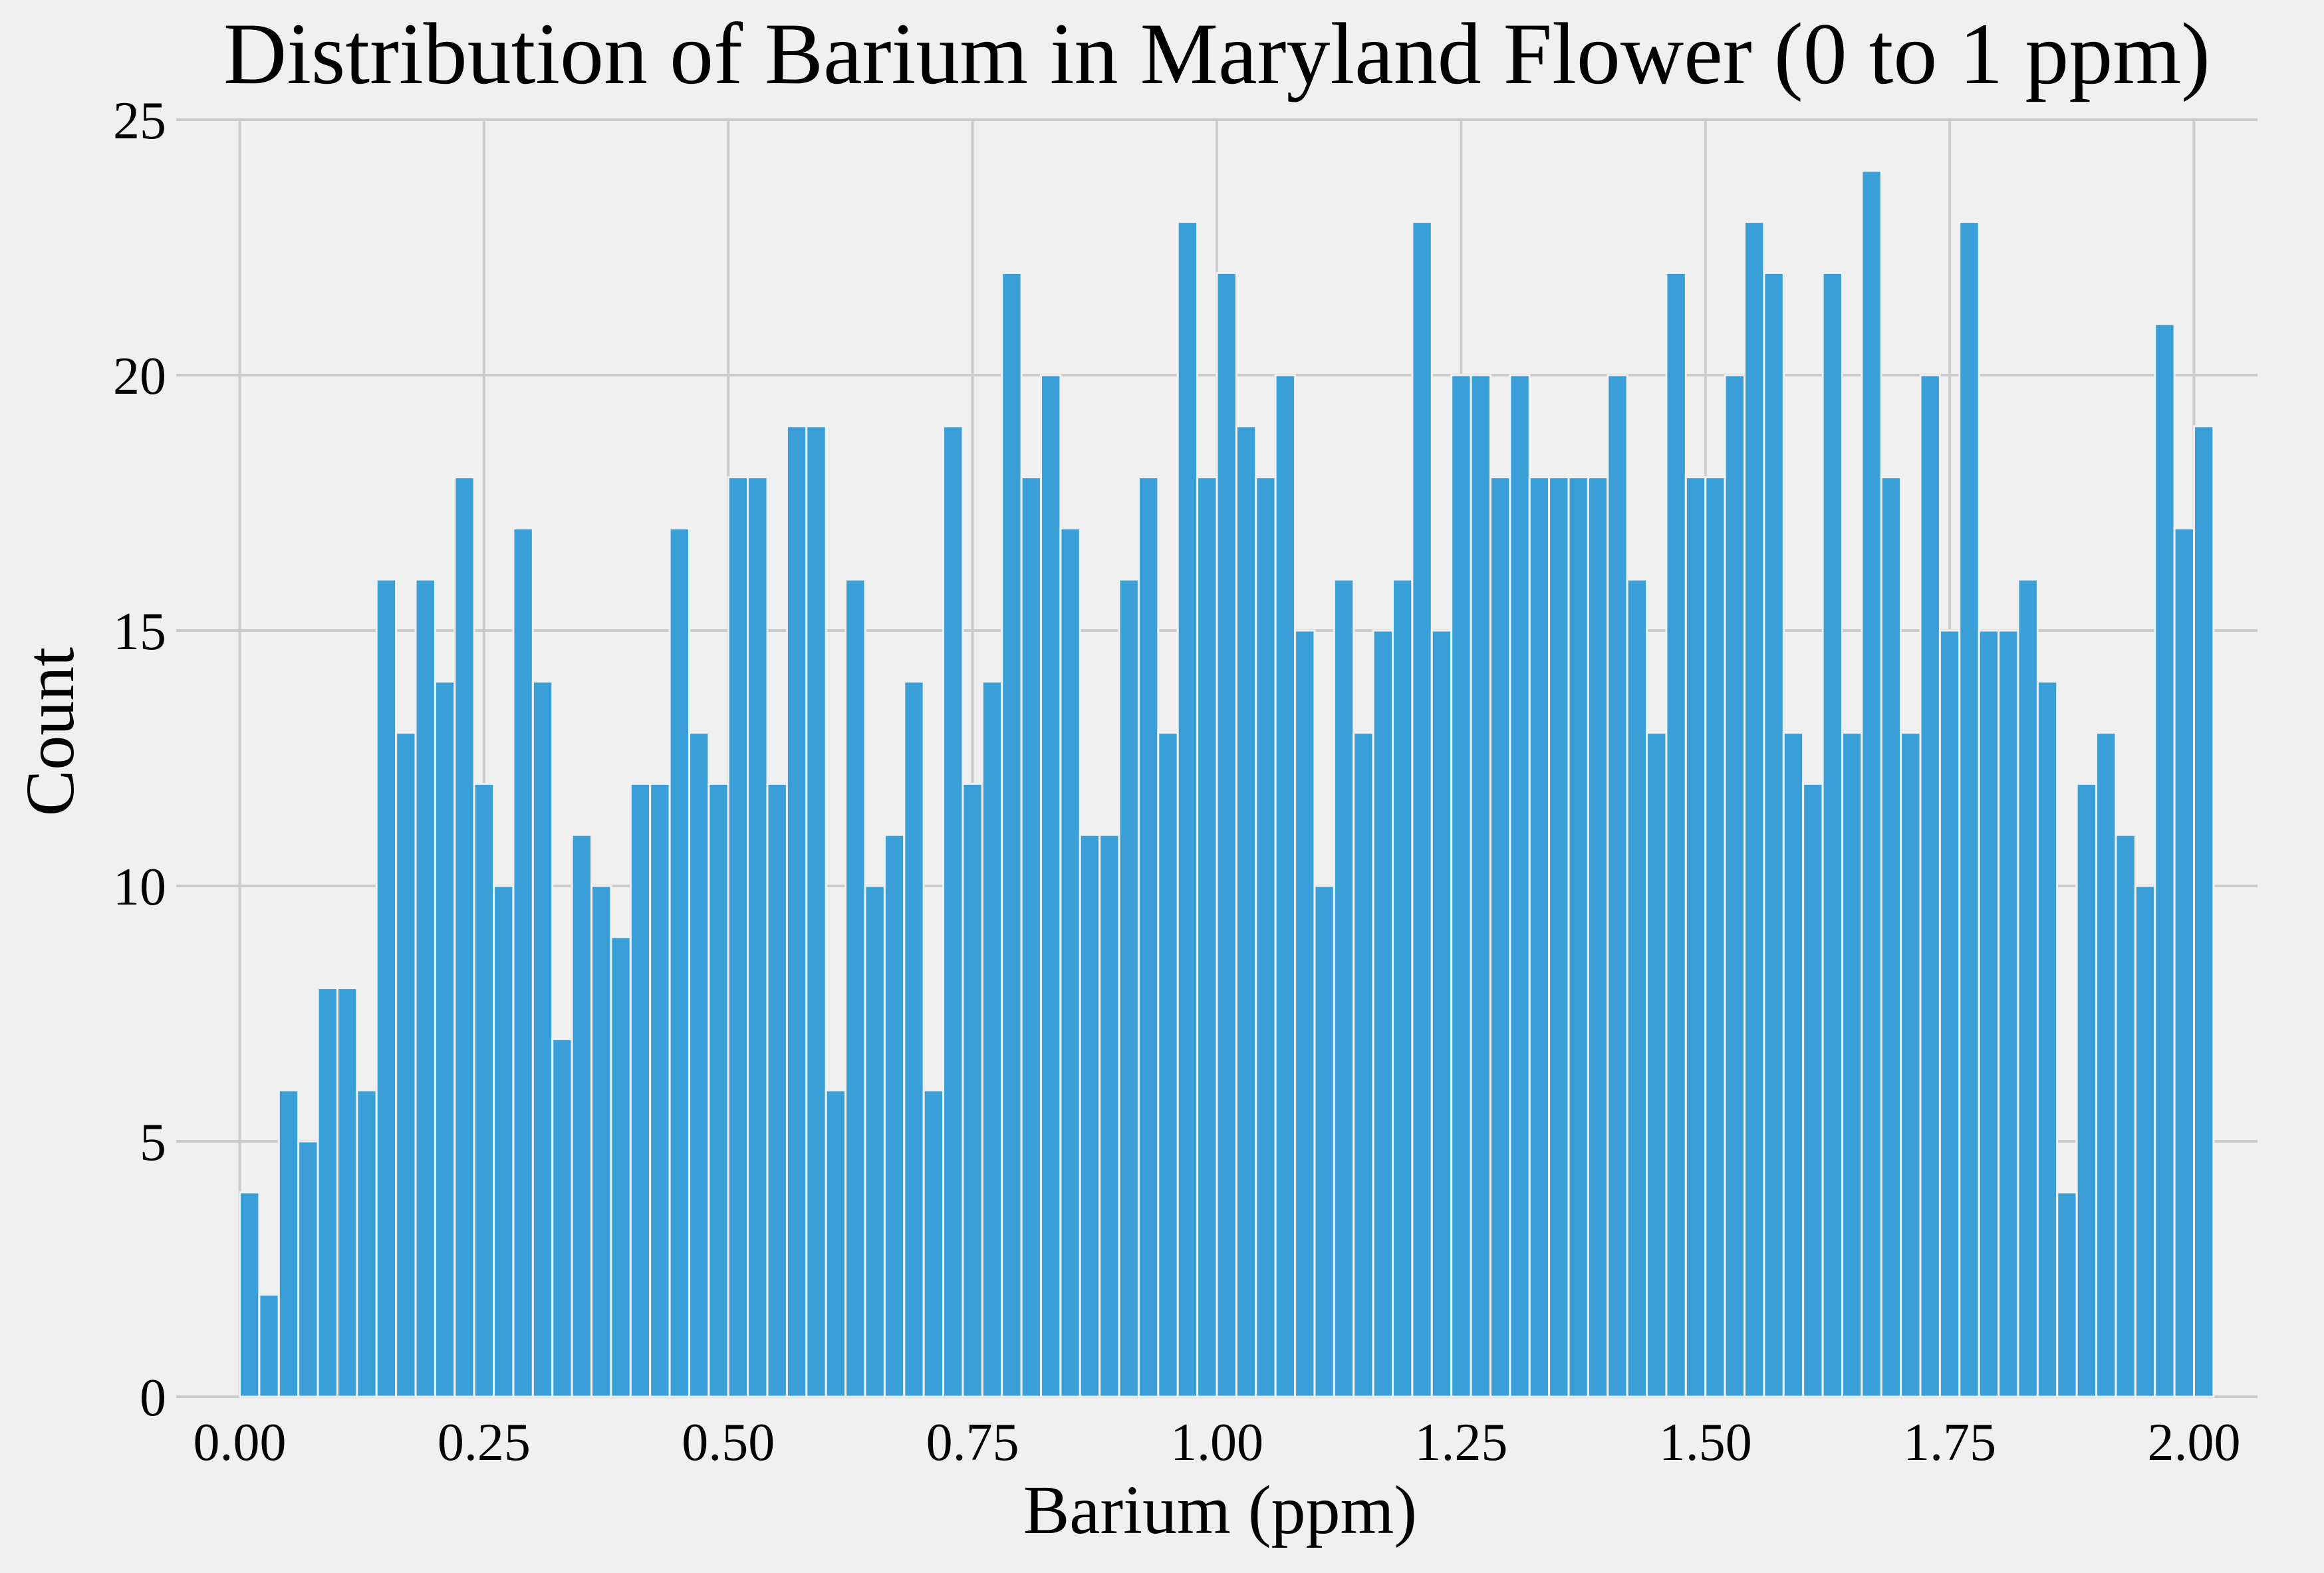 This screenshot has height=1573, width=2324. What do you see at coordinates (1705, 1442) in the screenshot?
I see `x-tick-label: 1.50` at bounding box center [1705, 1442].